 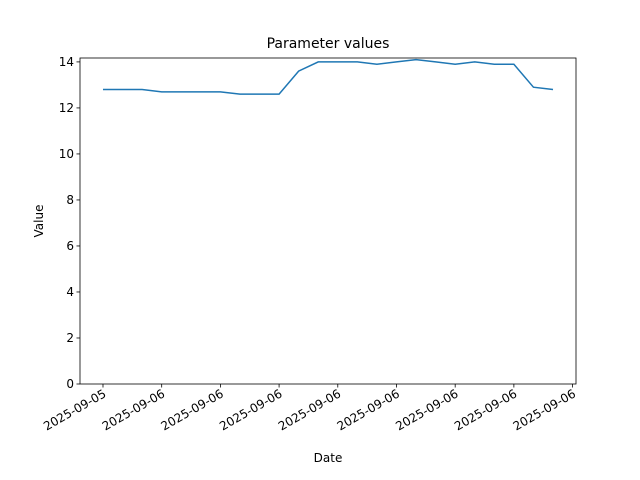 I want to click on data-line, so click(x=328, y=76).